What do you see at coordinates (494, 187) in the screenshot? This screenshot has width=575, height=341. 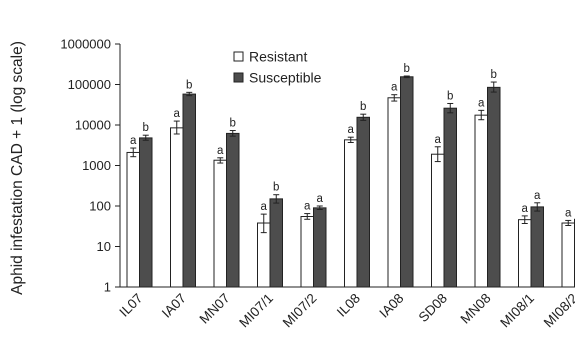 I see `bar-susceptible-mn08` at bounding box center [494, 187].